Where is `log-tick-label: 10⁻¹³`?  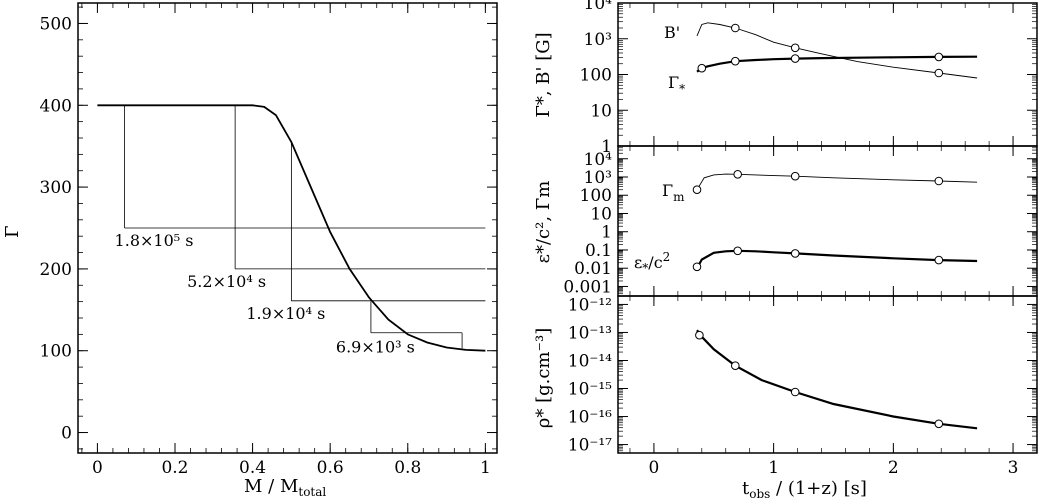
log-tick-label: 10⁻¹³ is located at coordinates (590, 333).